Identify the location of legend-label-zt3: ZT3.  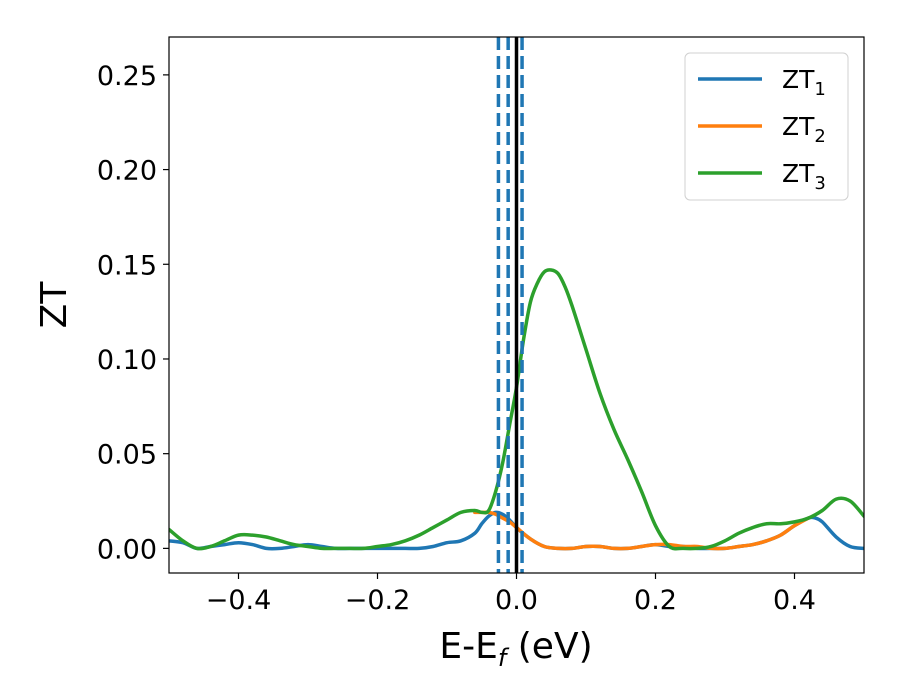
(804, 176).